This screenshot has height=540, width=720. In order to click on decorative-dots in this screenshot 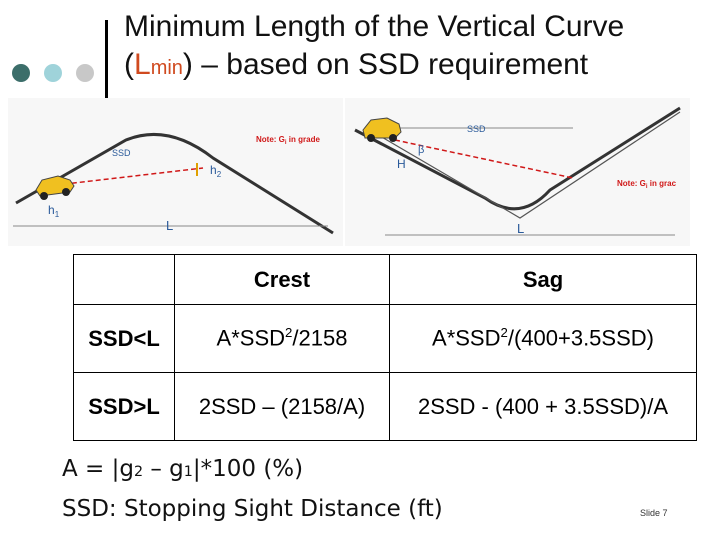, I will do `click(54, 74)`.